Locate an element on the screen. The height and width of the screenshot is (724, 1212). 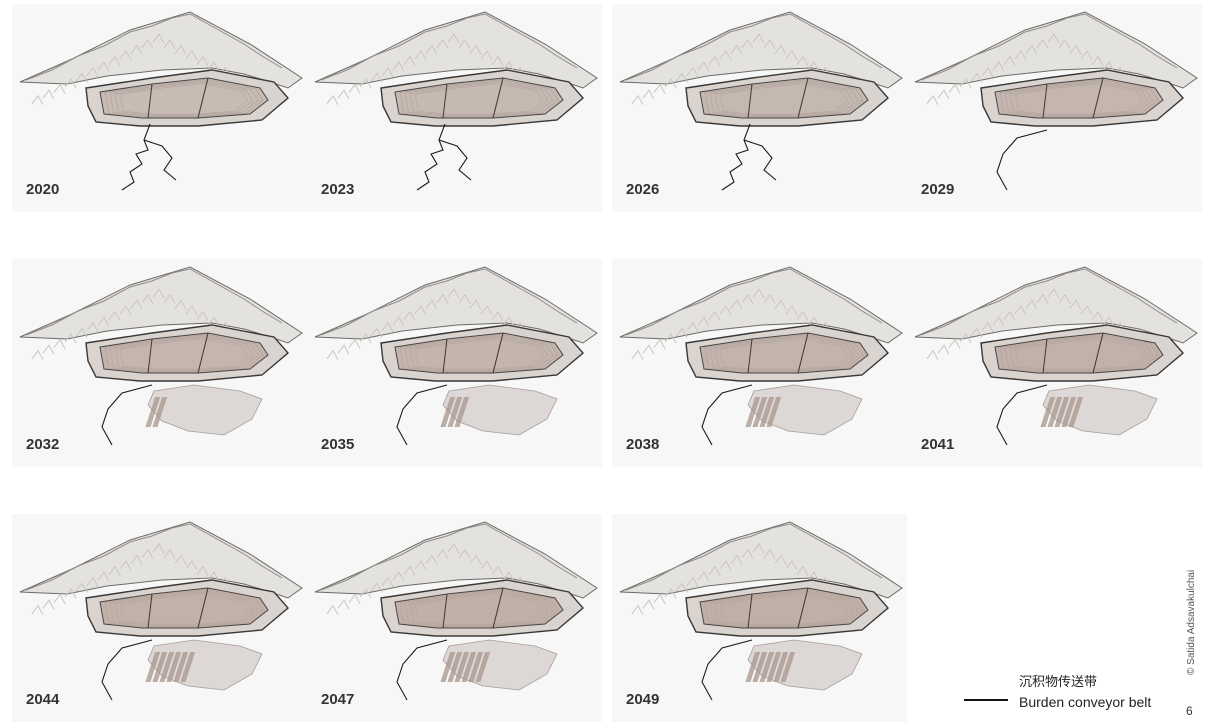
year-label-2035: 2035 is located at coordinates (338, 444).